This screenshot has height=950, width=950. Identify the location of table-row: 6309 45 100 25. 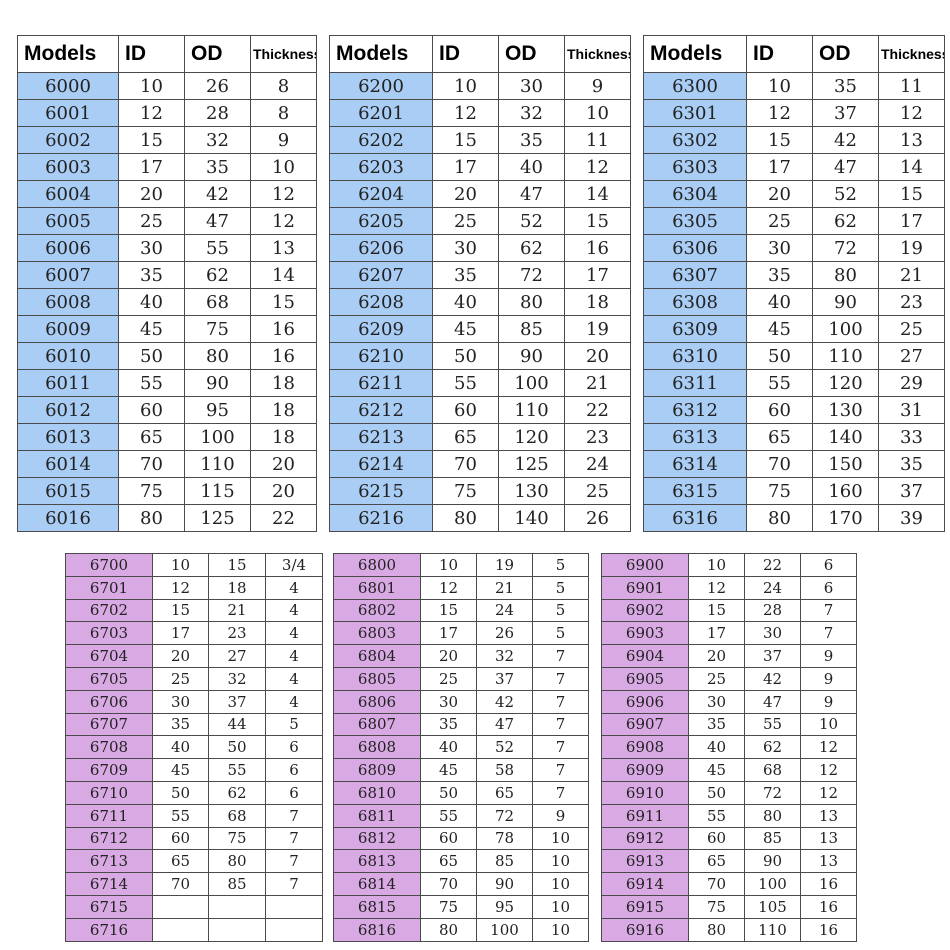
(794, 329).